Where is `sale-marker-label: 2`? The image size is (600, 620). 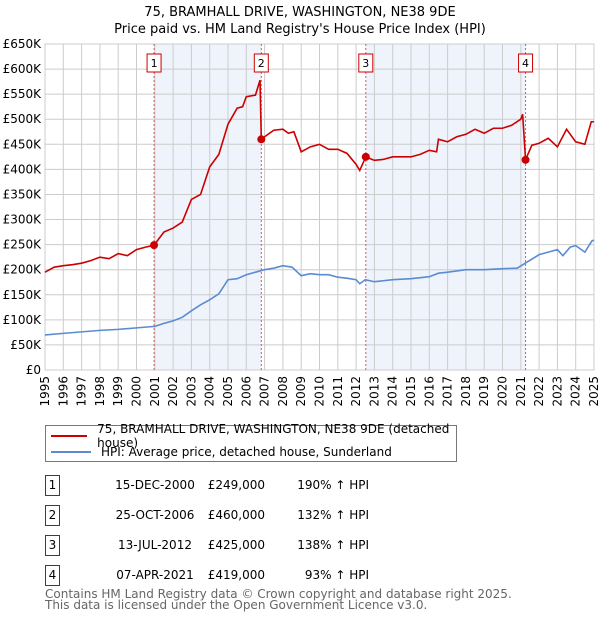 sale-marker-label: 2 is located at coordinates (261, 63).